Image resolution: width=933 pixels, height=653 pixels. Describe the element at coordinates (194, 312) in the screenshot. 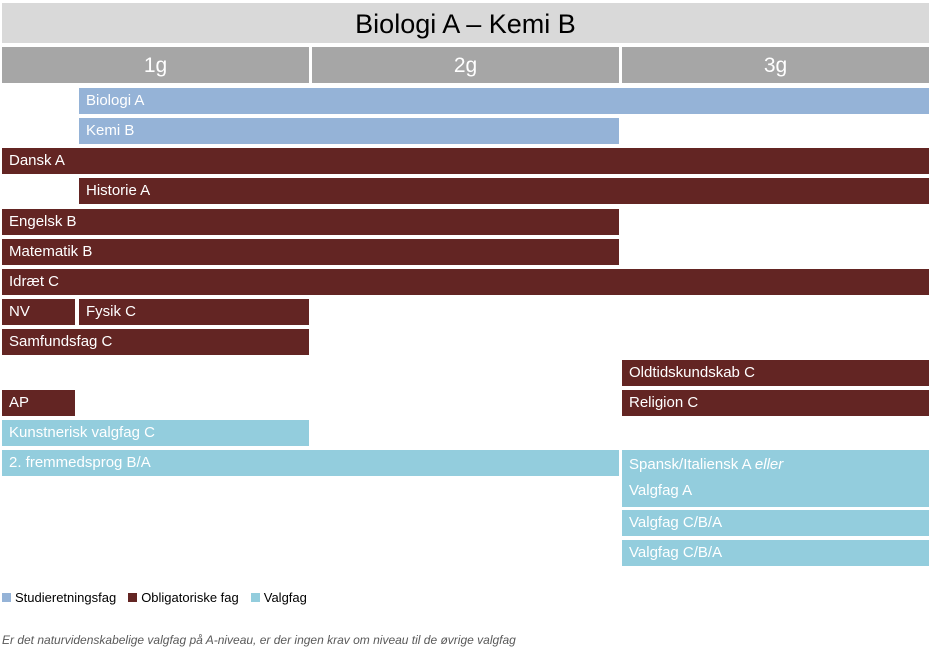

I see `bar-fysik-c: Fysik C` at that location.